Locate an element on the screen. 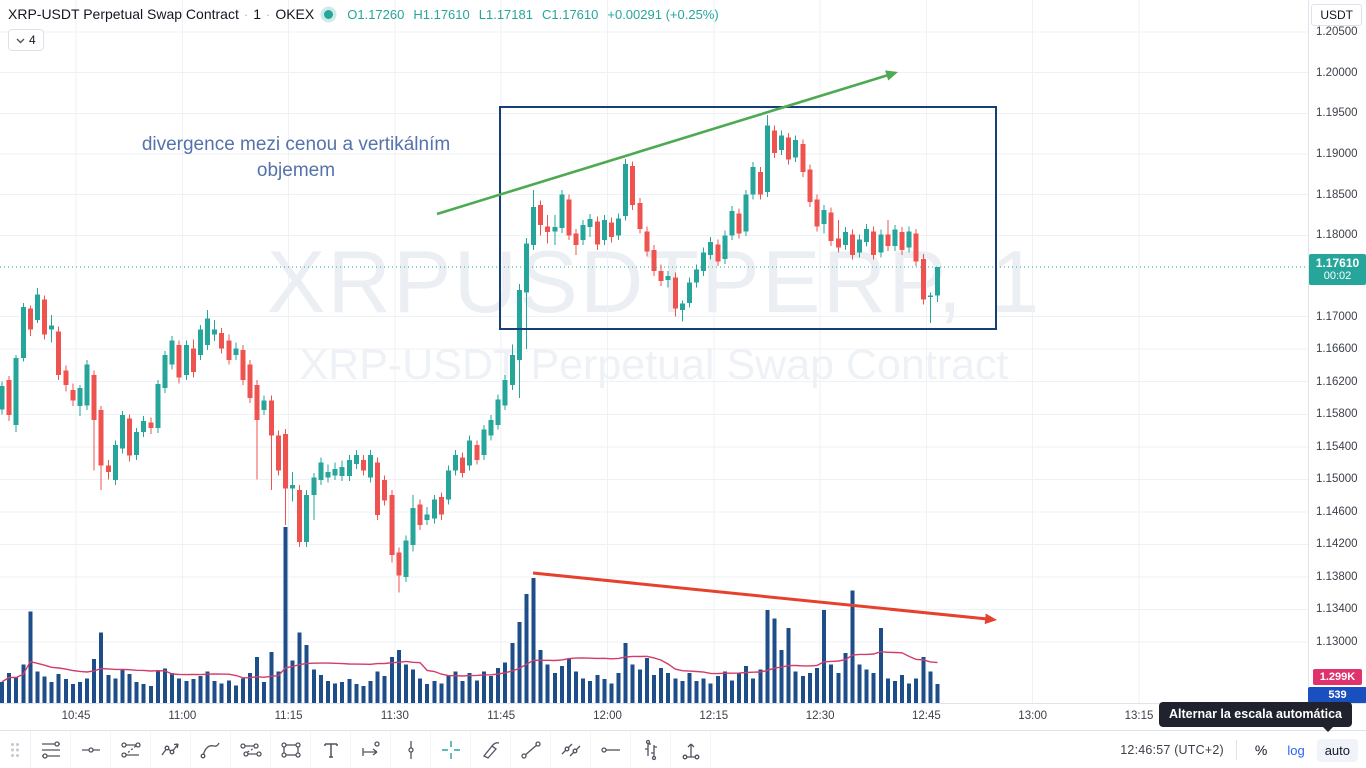 Image resolution: width=1366 pixels, height=768 pixels. currency-button: USDT is located at coordinates (1336, 15).